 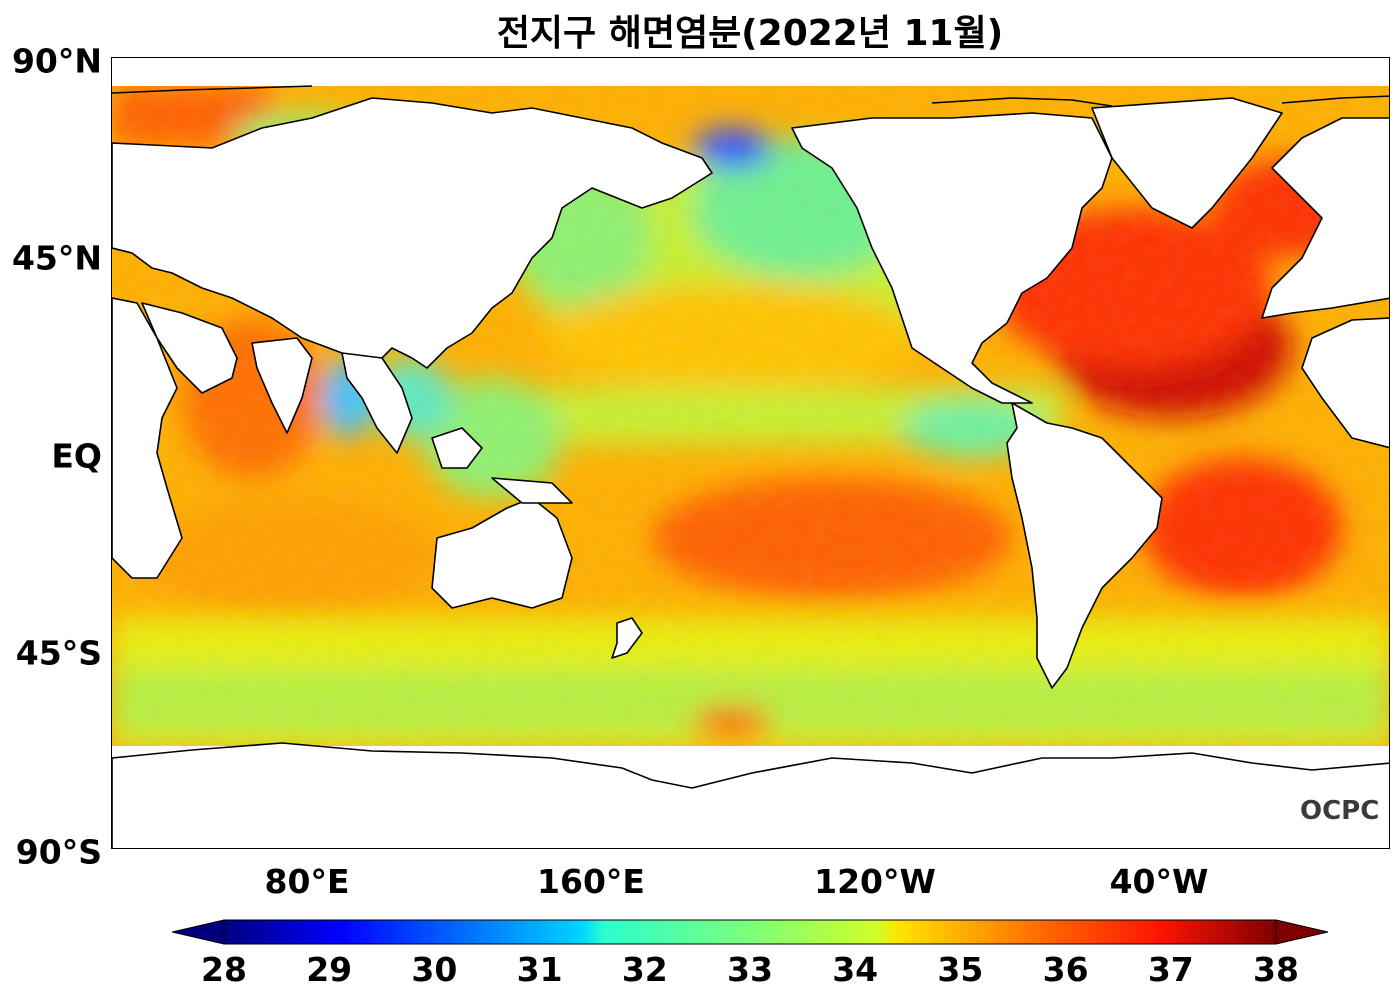 I want to click on colorbar-tick-label: 30, so click(x=434, y=969).